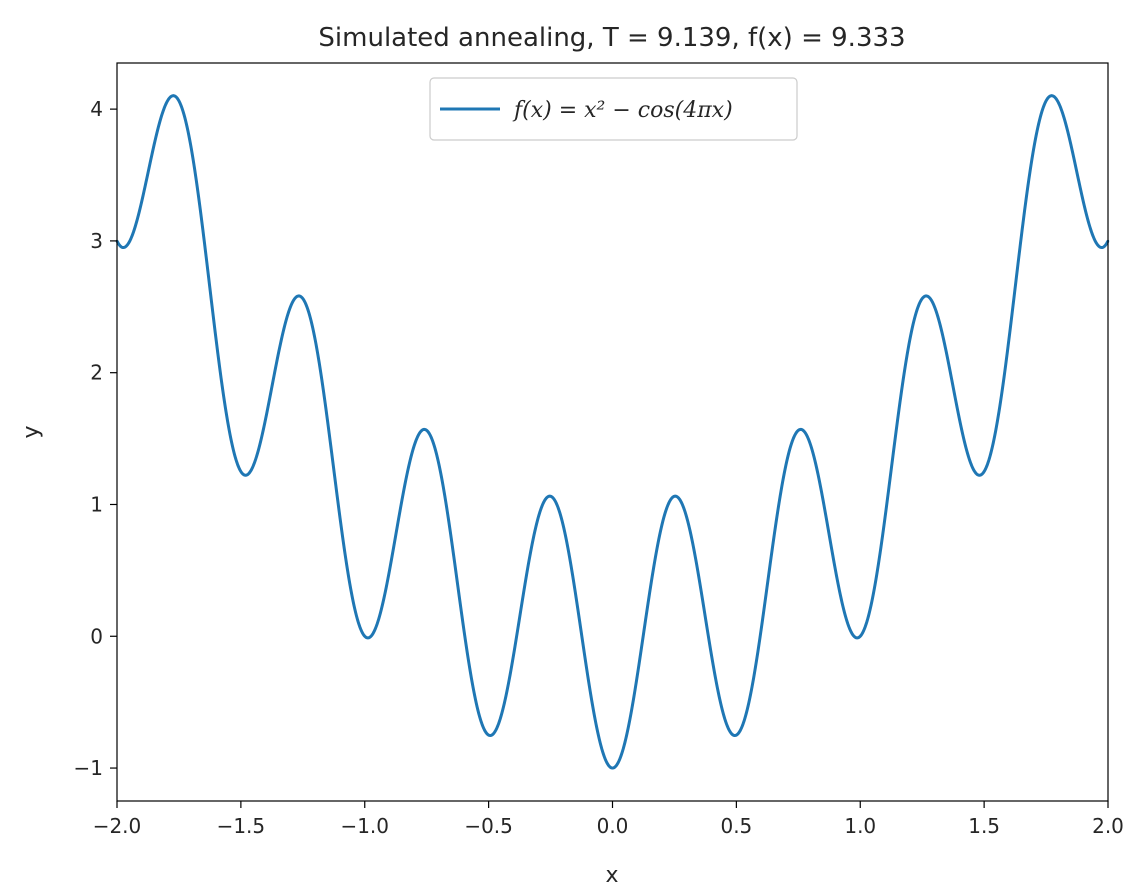  I want to click on x-axis-label: x, so click(611, 875).